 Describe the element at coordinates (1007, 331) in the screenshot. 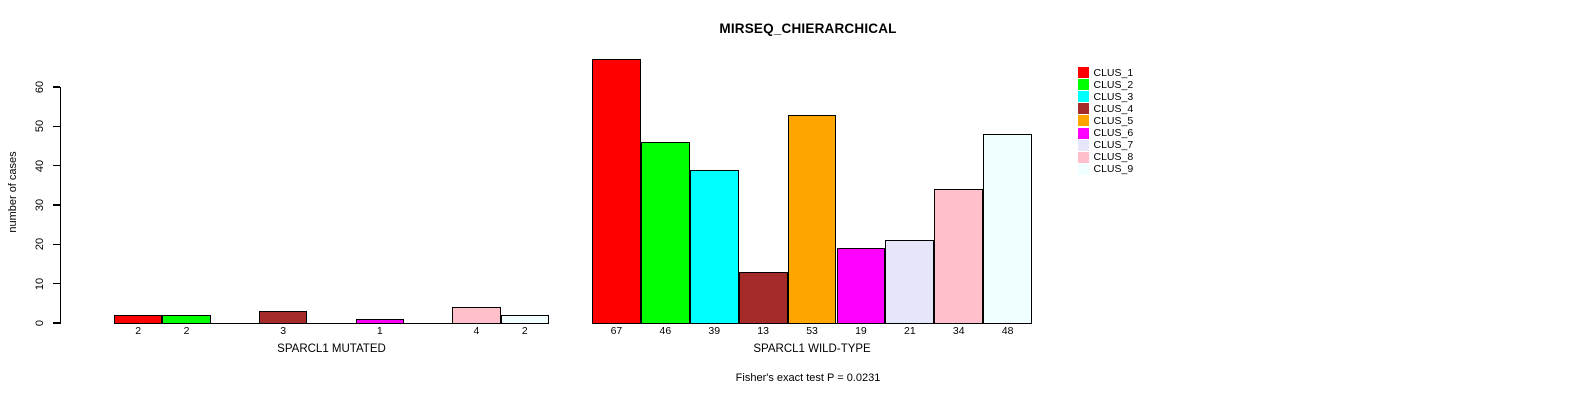

I see `bar-value-label: 48` at that location.